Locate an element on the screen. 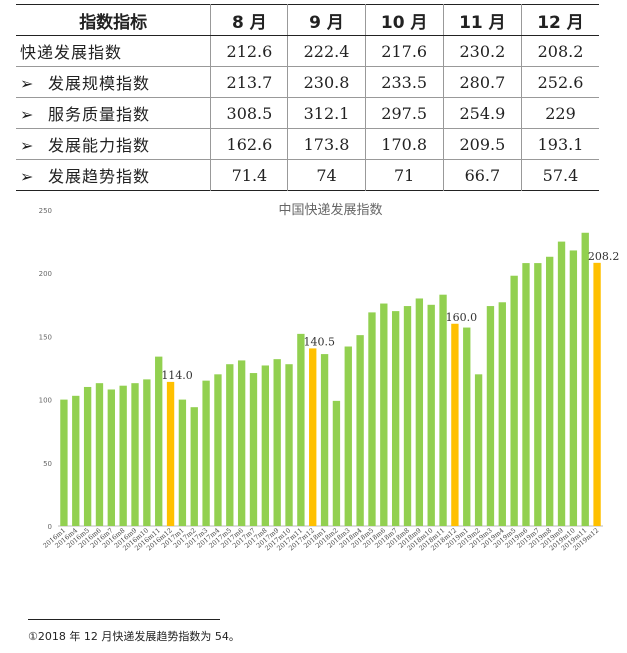 Image resolution: width=627 pixels, height=653 pixels. row-label: ➢ 发展趋势指数 is located at coordinates (113, 175).